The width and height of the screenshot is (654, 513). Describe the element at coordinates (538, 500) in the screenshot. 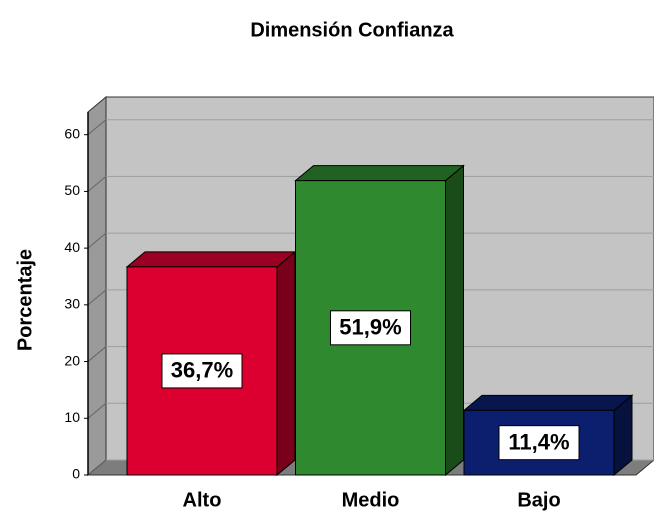

I see `x-tick-label: Bajo` at that location.